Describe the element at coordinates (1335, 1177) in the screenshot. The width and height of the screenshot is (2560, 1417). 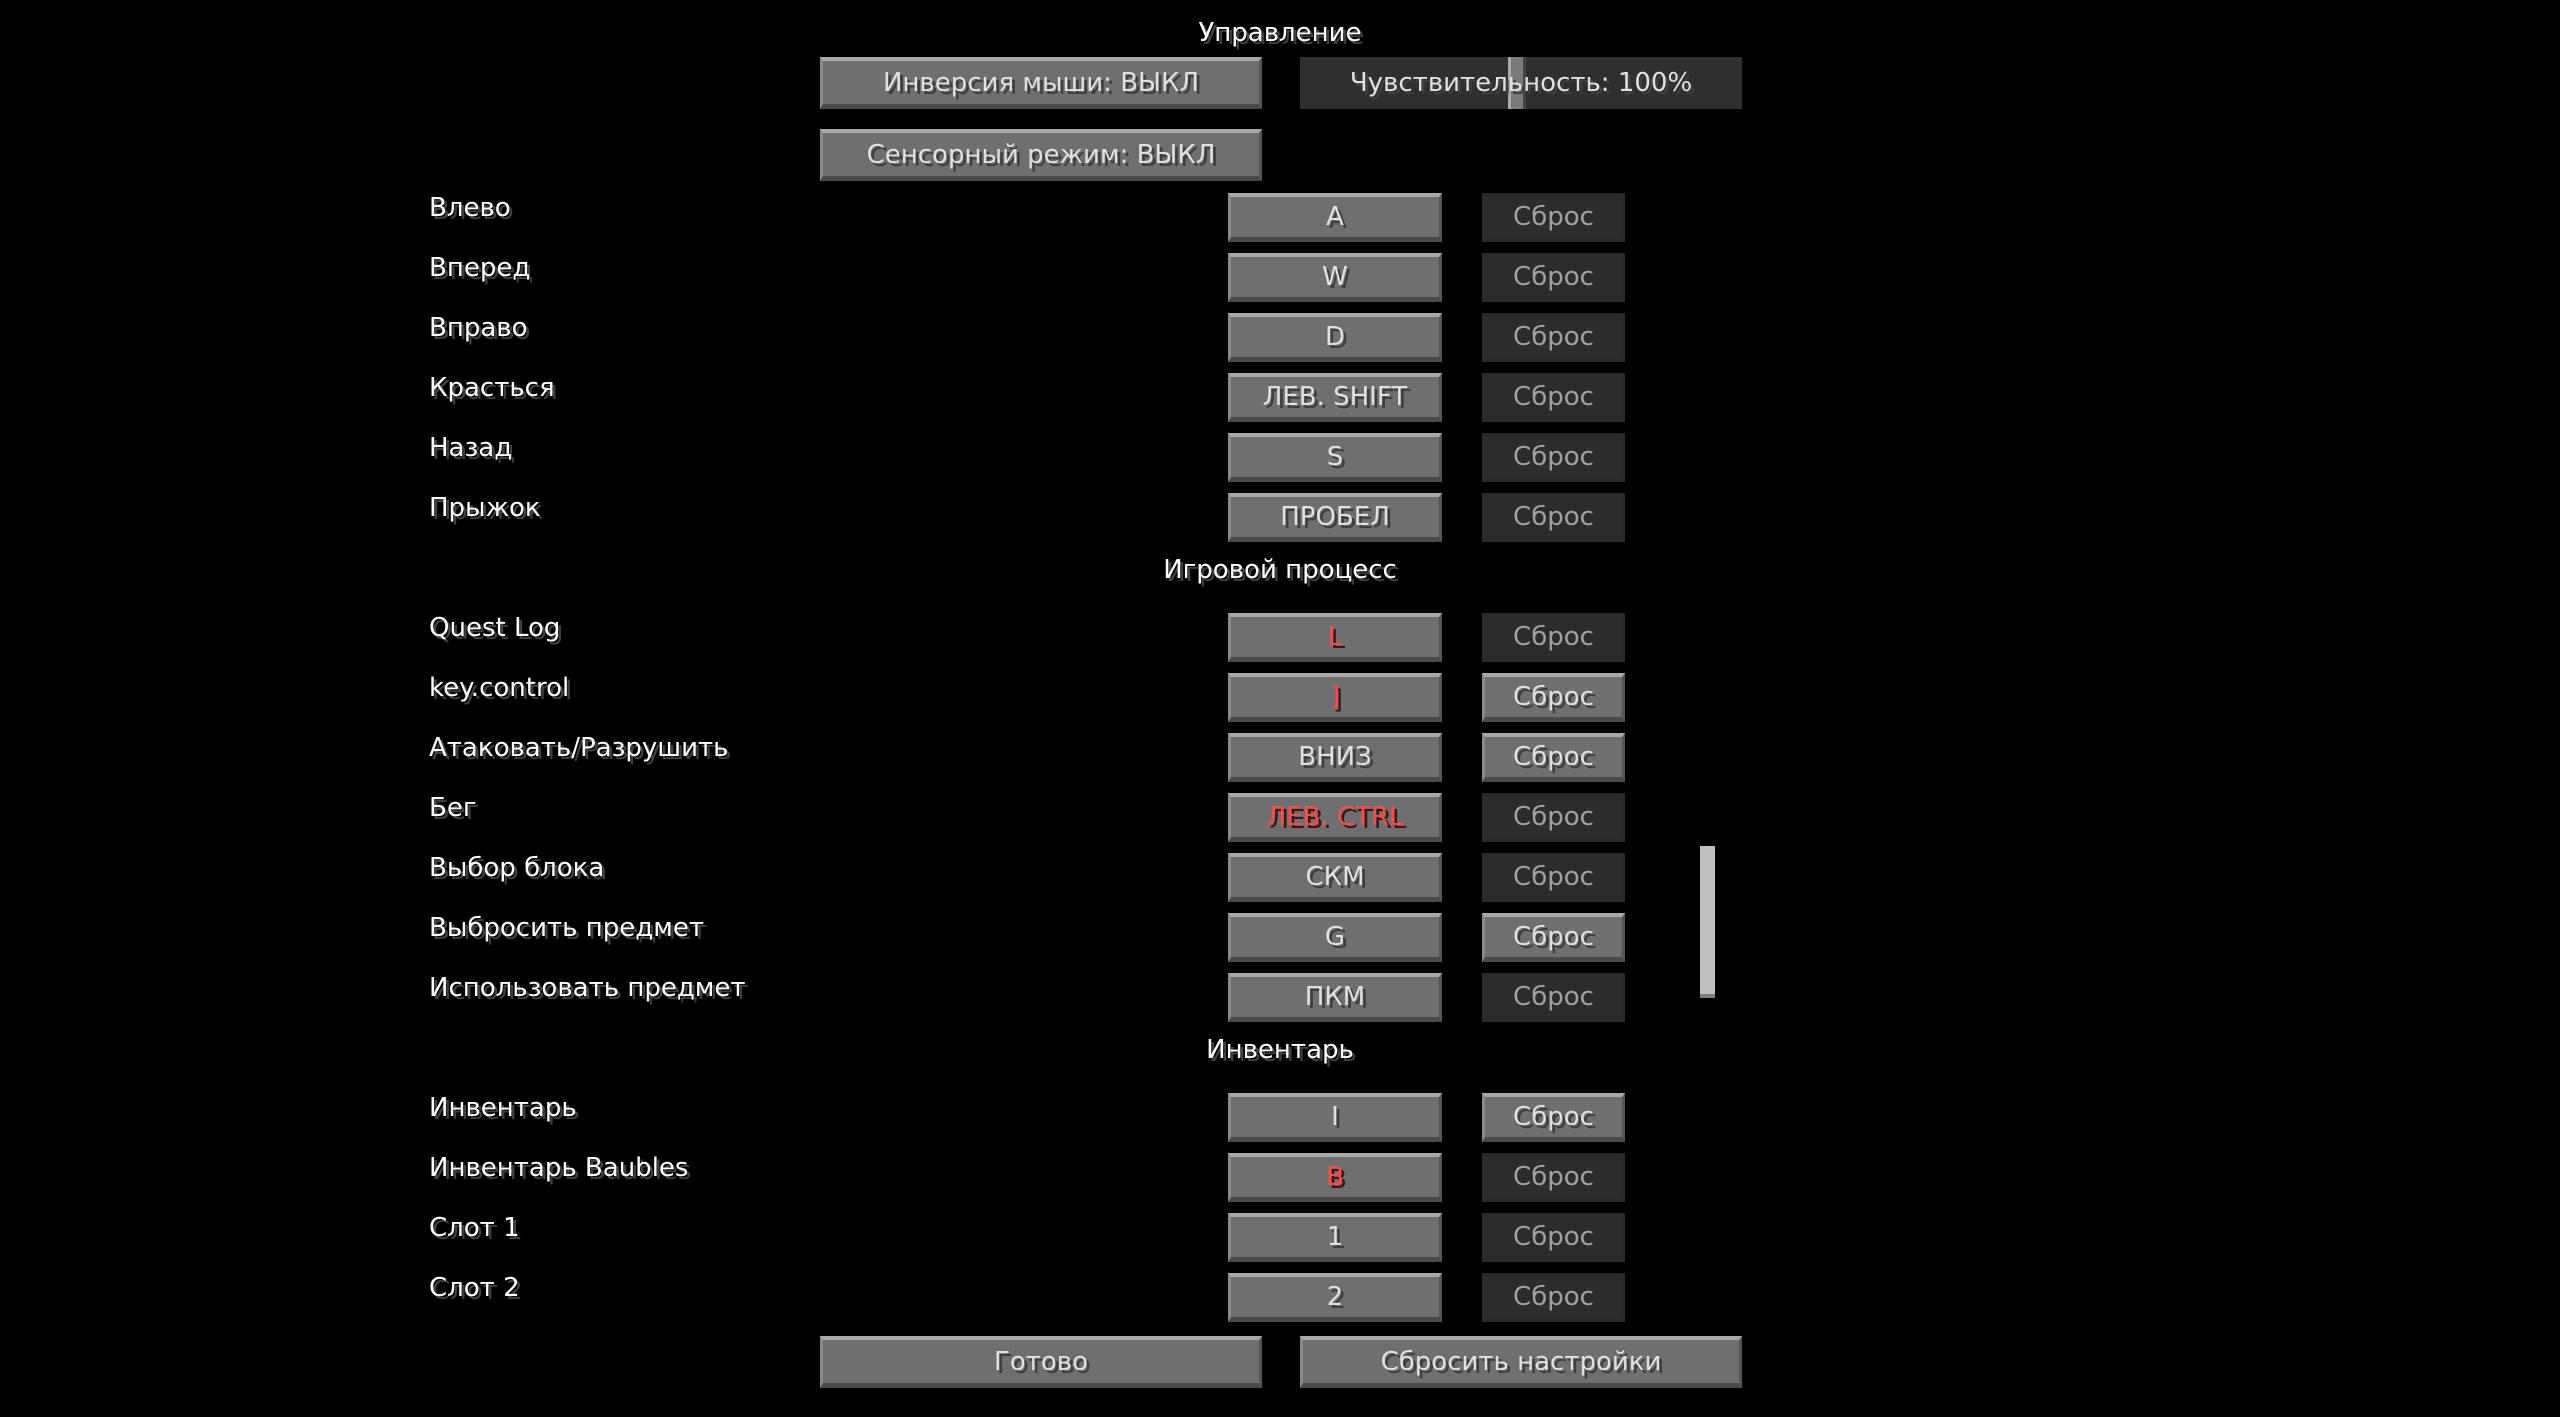
I see `key-button: B` at that location.